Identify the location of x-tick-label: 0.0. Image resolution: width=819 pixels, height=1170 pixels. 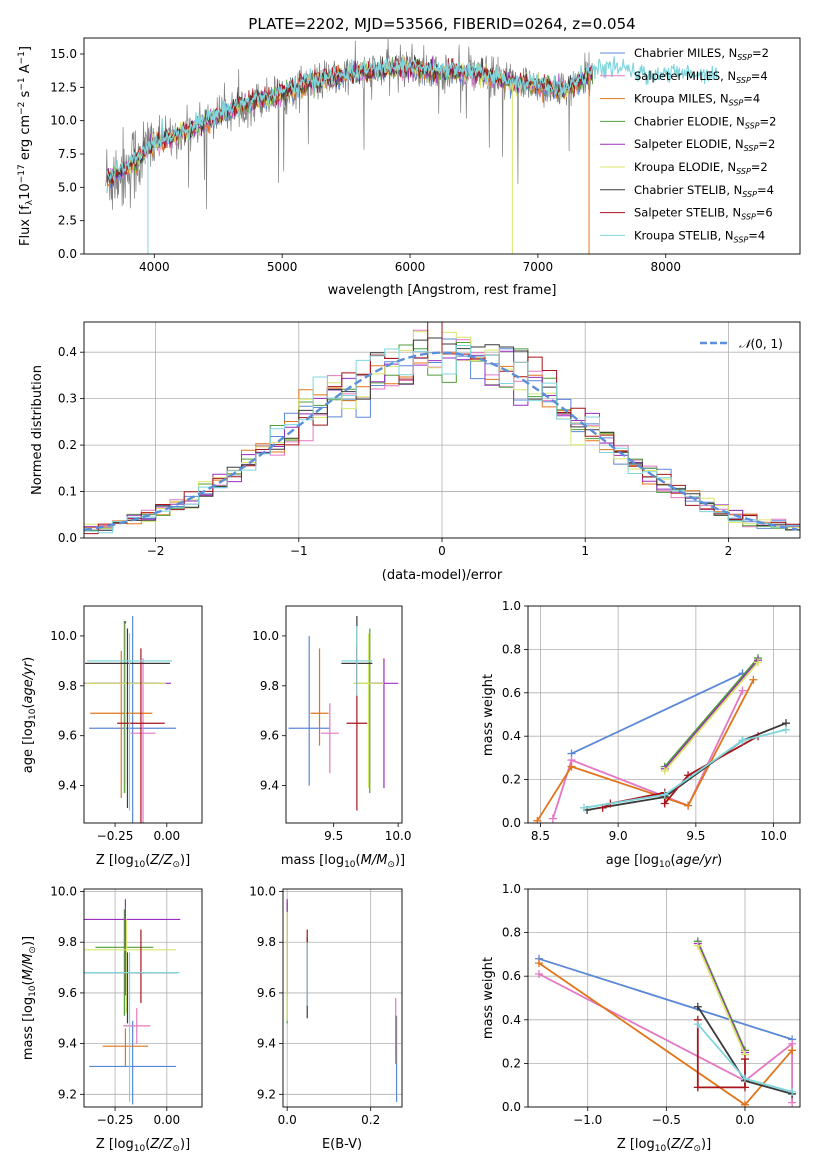
(744, 1120).